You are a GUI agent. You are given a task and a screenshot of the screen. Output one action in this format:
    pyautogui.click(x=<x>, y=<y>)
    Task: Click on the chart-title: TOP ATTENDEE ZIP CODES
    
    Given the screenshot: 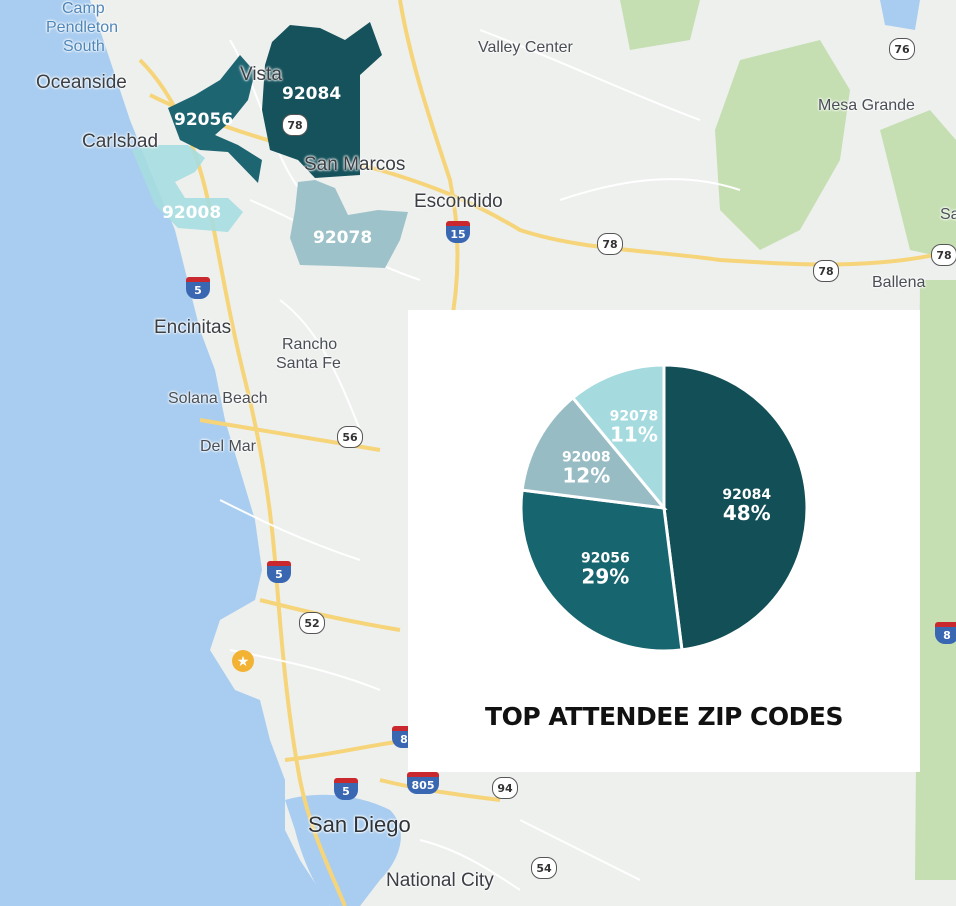 What is the action you would take?
    pyautogui.click(x=664, y=716)
    